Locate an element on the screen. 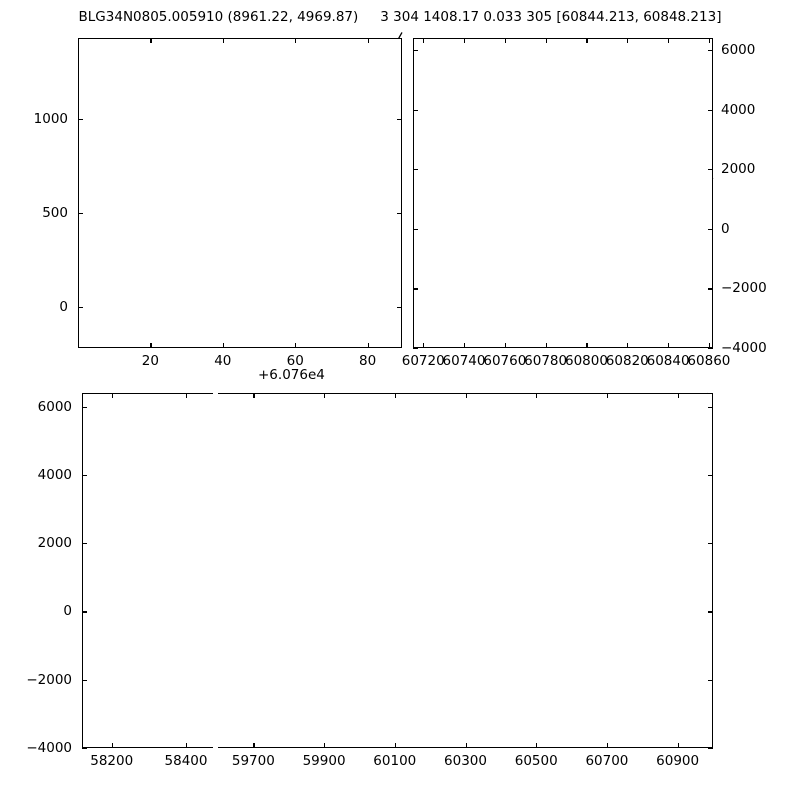 The height and width of the screenshot is (800, 800). season-panel is located at coordinates (563, 194).